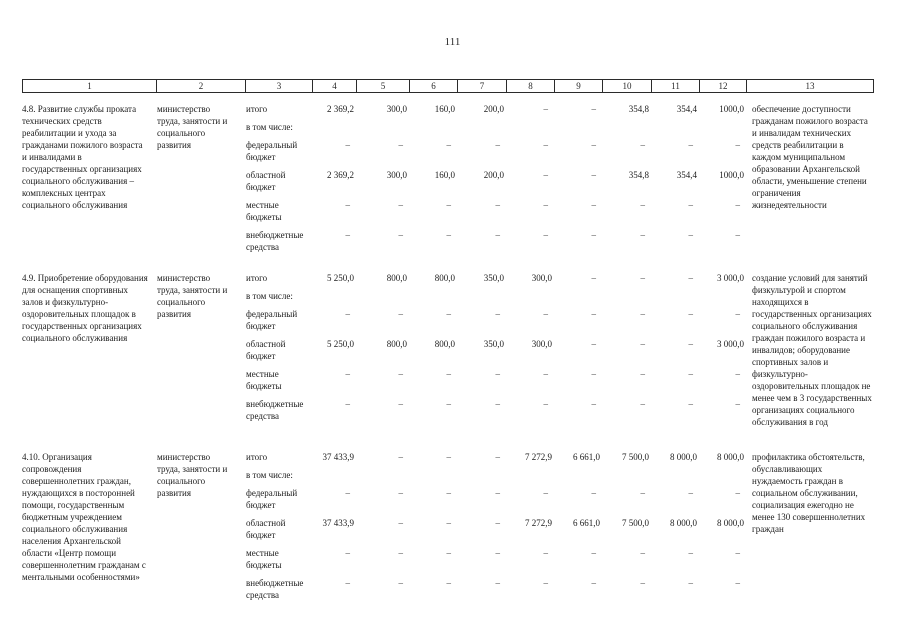  Describe the element at coordinates (279, 118) in the screenshot. I see `budget-type-label: итого в том числе:` at that location.